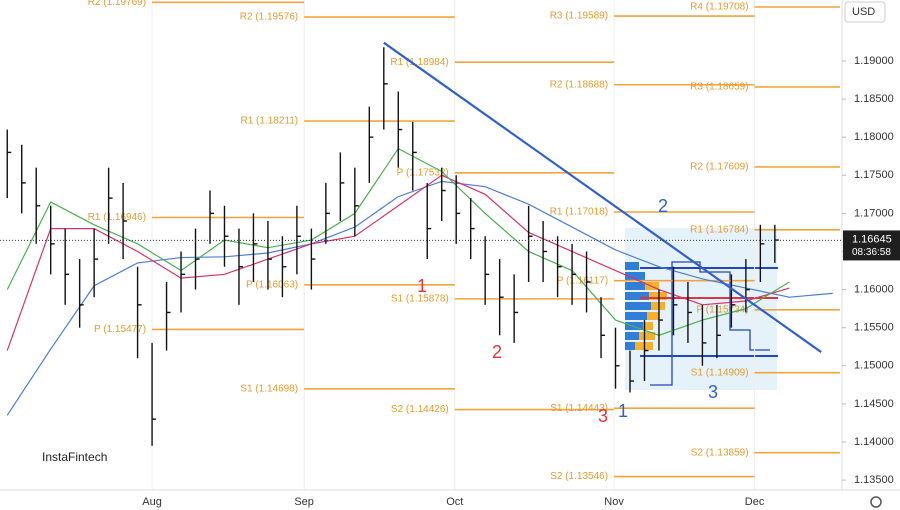  I want to click on logo-box, so click(74, 458).